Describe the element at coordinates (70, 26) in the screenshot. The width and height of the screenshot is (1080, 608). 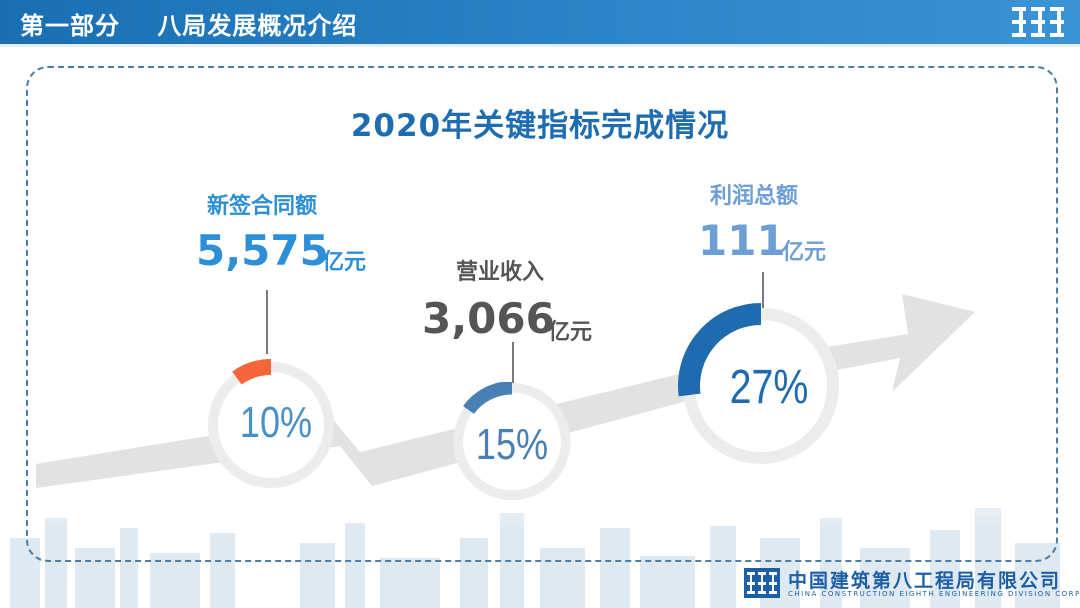
I see `section-label: 第一部分` at that location.